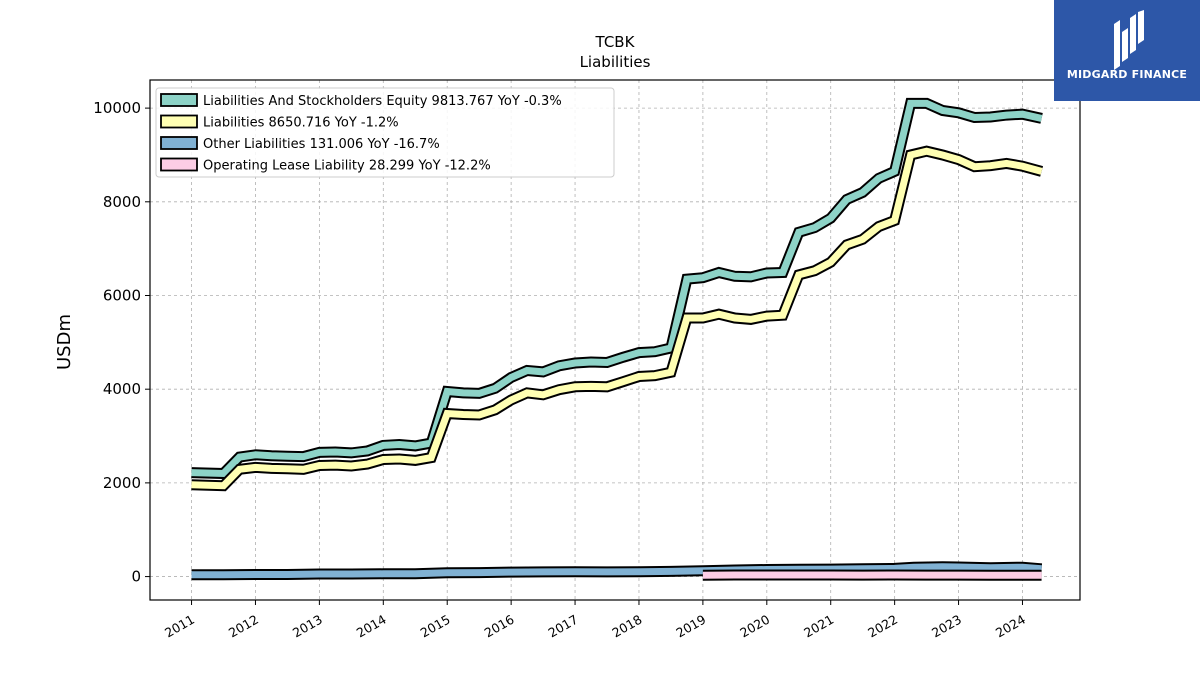 The image size is (1200, 675). What do you see at coordinates (136, 577) in the screenshot?
I see `y-tick-label: 0` at bounding box center [136, 577].